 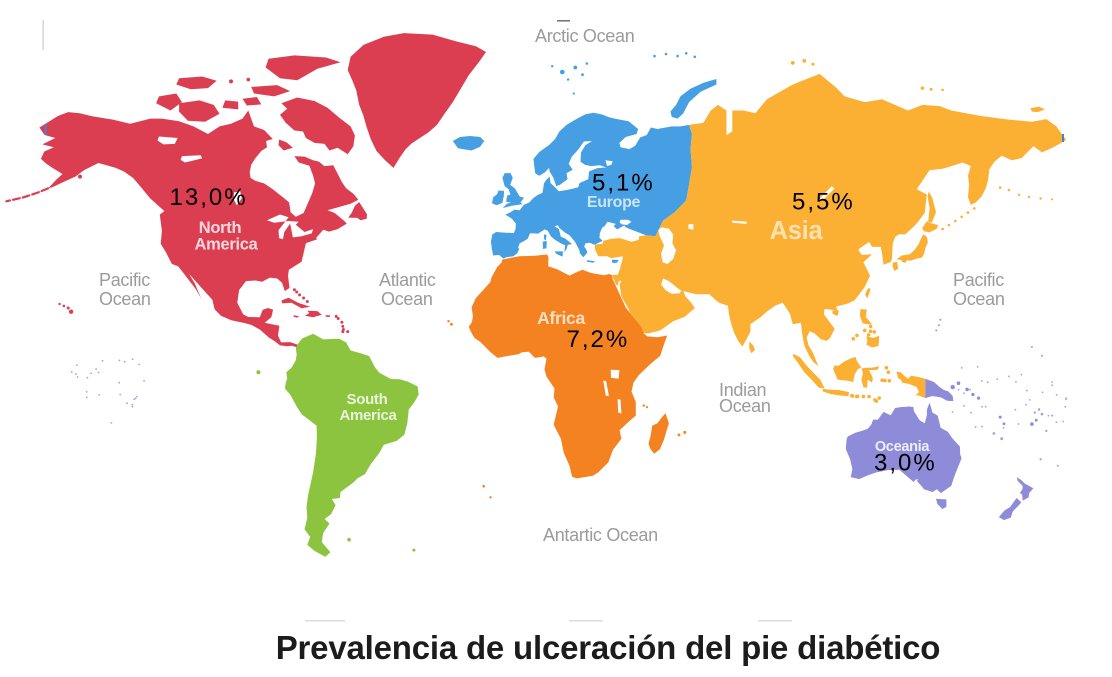 What do you see at coordinates (584, 36) in the screenshot?
I see `svg-text: Arctic Ocean` at bounding box center [584, 36].